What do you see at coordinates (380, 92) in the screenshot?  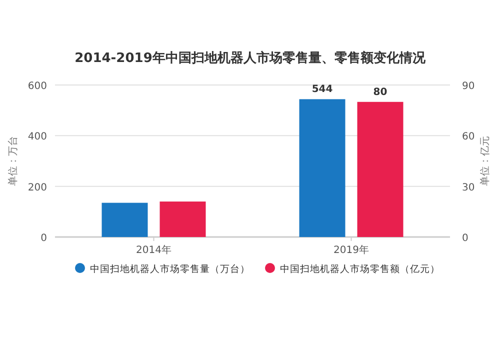 I see `data-label: 80` at bounding box center [380, 92].